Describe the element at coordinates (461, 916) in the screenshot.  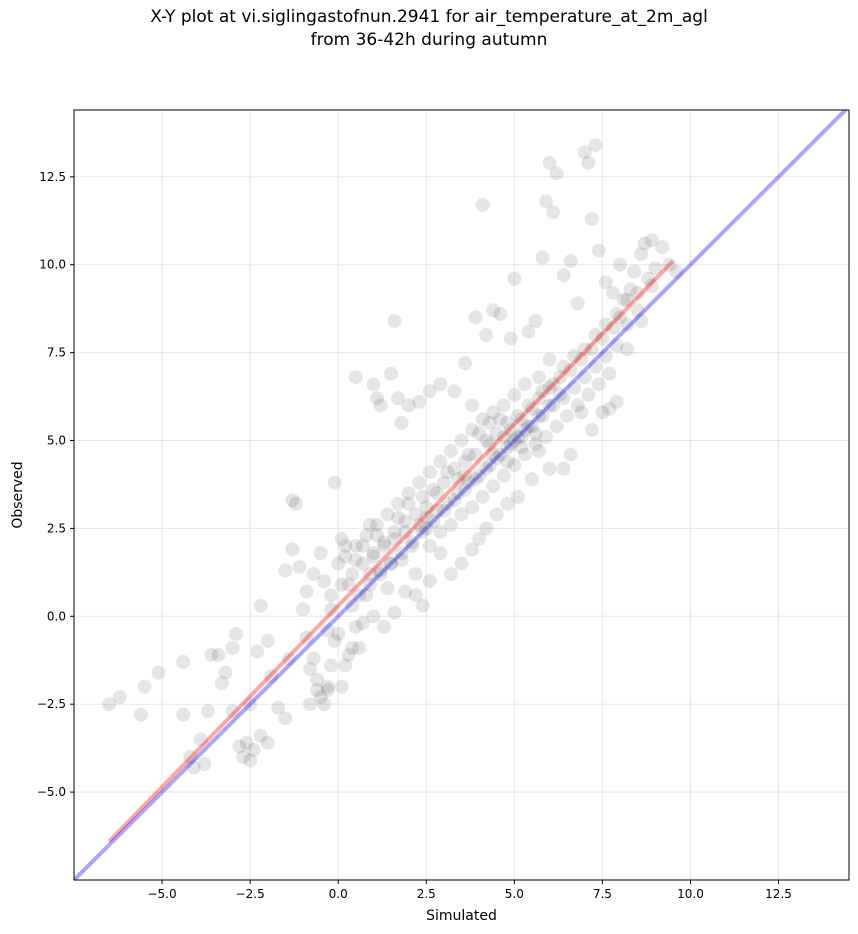
I see `x-axis-label: Simulated` at that location.